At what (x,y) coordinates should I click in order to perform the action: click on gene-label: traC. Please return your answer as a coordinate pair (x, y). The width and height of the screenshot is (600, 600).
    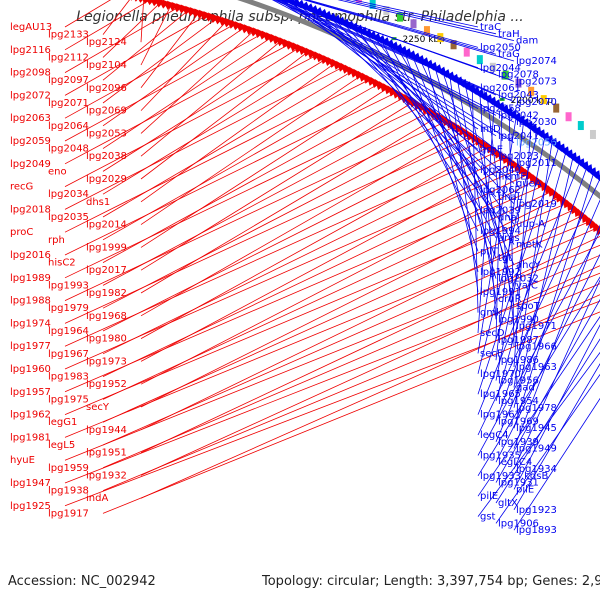
    Looking at the image, I should click on (490, 27).